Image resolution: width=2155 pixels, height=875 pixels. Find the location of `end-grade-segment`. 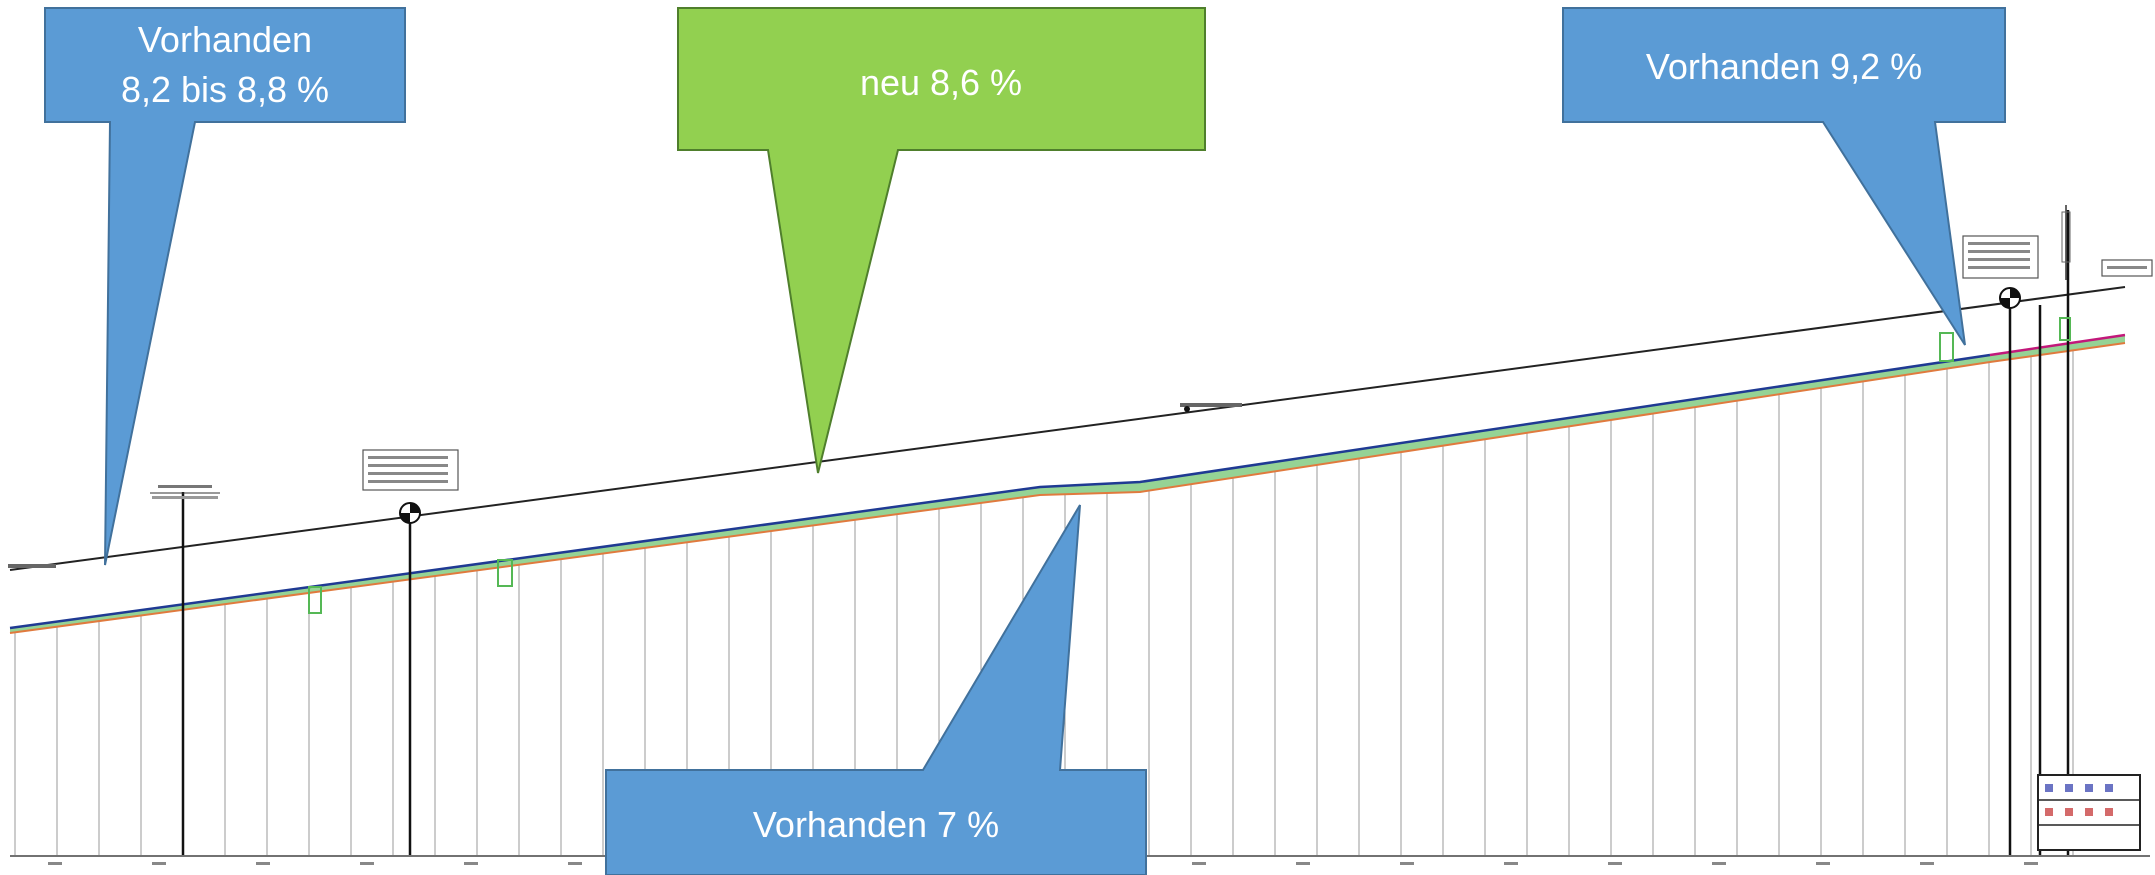

end-grade-segment is located at coordinates (2057, 345).